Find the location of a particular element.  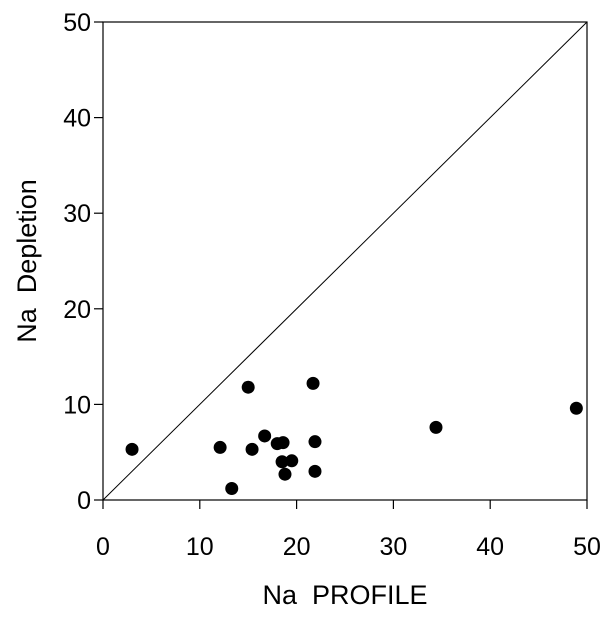

y-tick-label: 30 is located at coordinates (77, 214).